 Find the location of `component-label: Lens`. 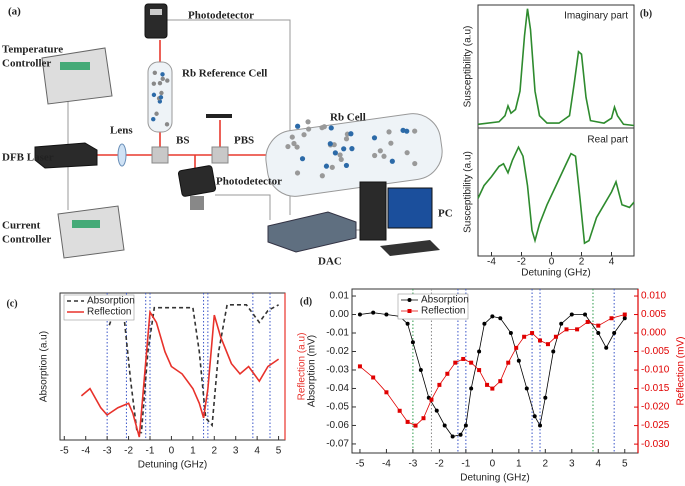

component-label: Lens is located at coordinates (121, 131).